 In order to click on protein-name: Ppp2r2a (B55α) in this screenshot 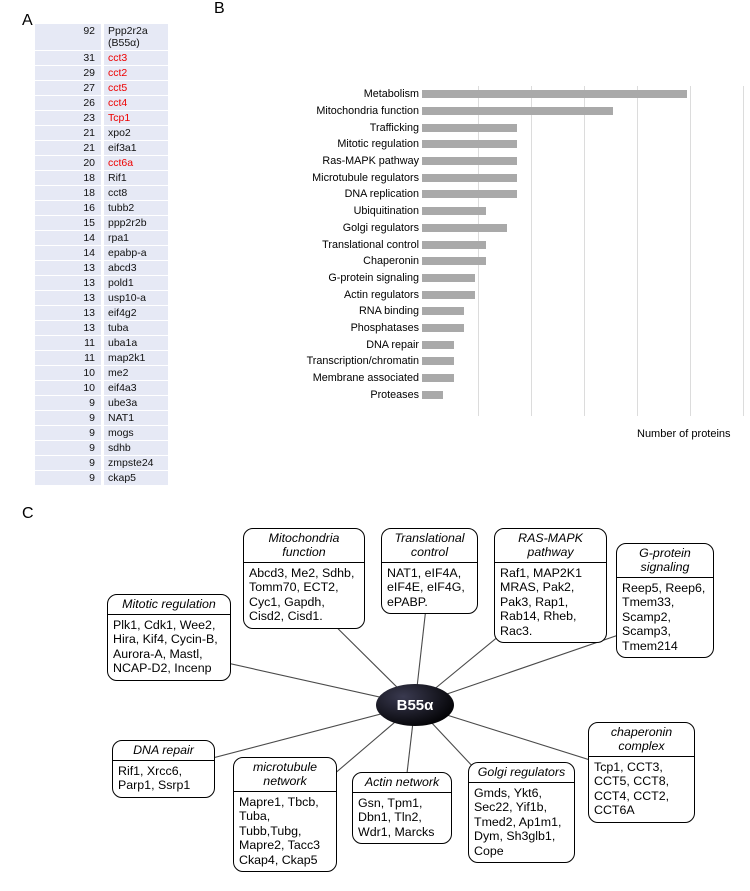, I will do `click(136, 37)`.